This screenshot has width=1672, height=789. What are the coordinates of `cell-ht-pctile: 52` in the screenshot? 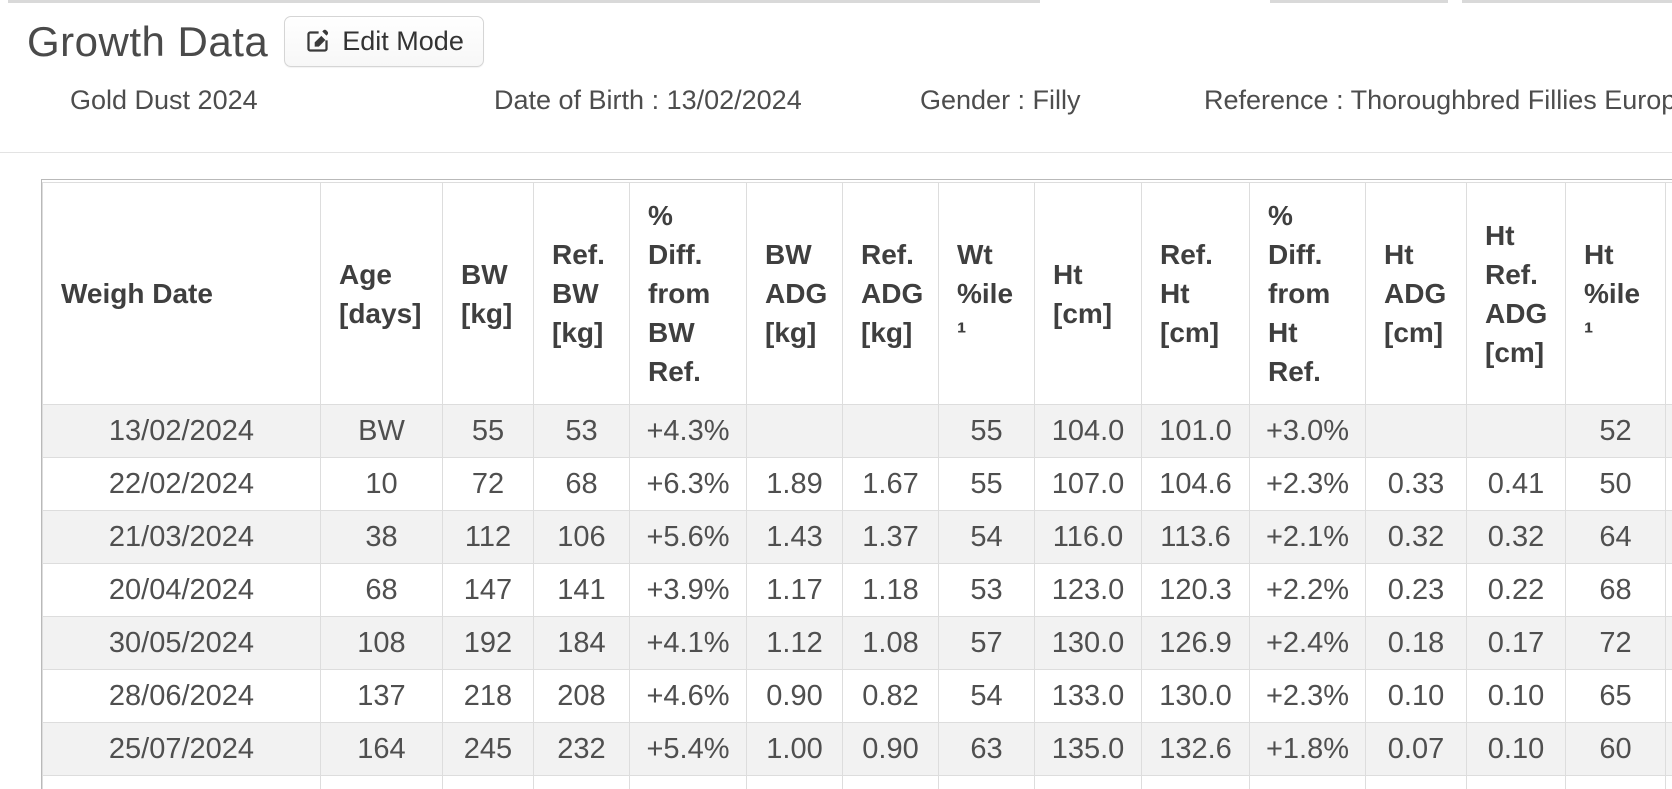 It's located at (1615, 431).